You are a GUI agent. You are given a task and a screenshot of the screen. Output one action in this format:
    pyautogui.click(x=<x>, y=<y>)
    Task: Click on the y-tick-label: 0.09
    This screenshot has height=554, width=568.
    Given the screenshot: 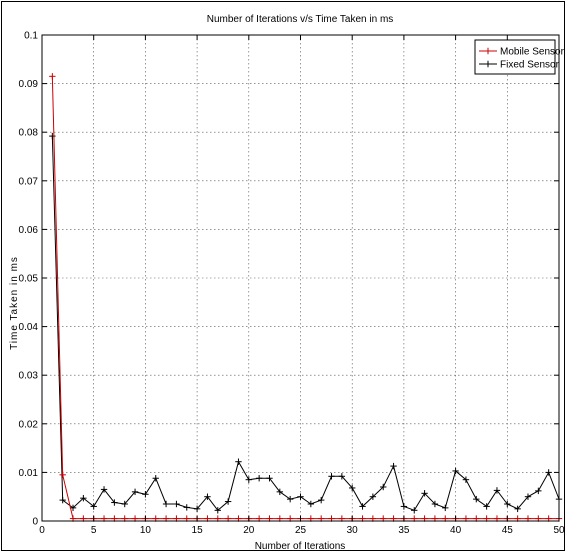 What is the action you would take?
    pyautogui.click(x=29, y=84)
    